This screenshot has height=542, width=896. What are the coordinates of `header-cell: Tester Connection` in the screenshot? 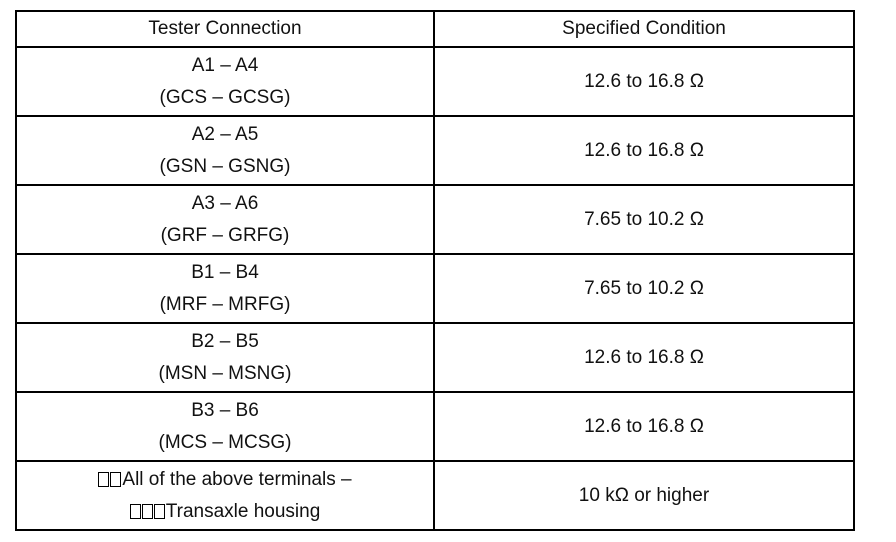 It's located at (225, 29).